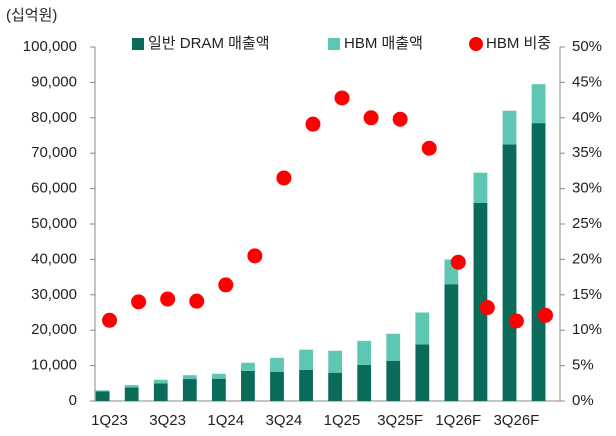  What do you see at coordinates (73, 400) in the screenshot?
I see `y-tick-label: 0` at bounding box center [73, 400].